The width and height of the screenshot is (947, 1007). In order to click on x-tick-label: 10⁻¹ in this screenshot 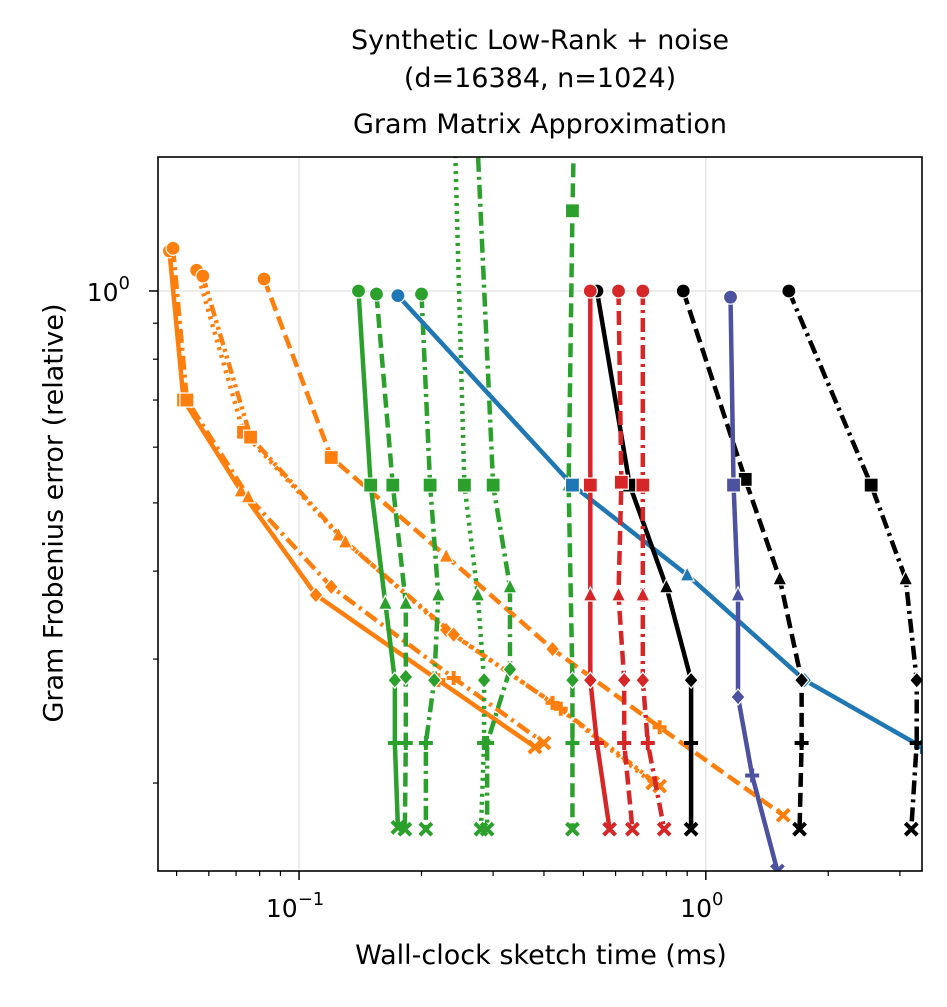, I will do `click(295, 906)`.